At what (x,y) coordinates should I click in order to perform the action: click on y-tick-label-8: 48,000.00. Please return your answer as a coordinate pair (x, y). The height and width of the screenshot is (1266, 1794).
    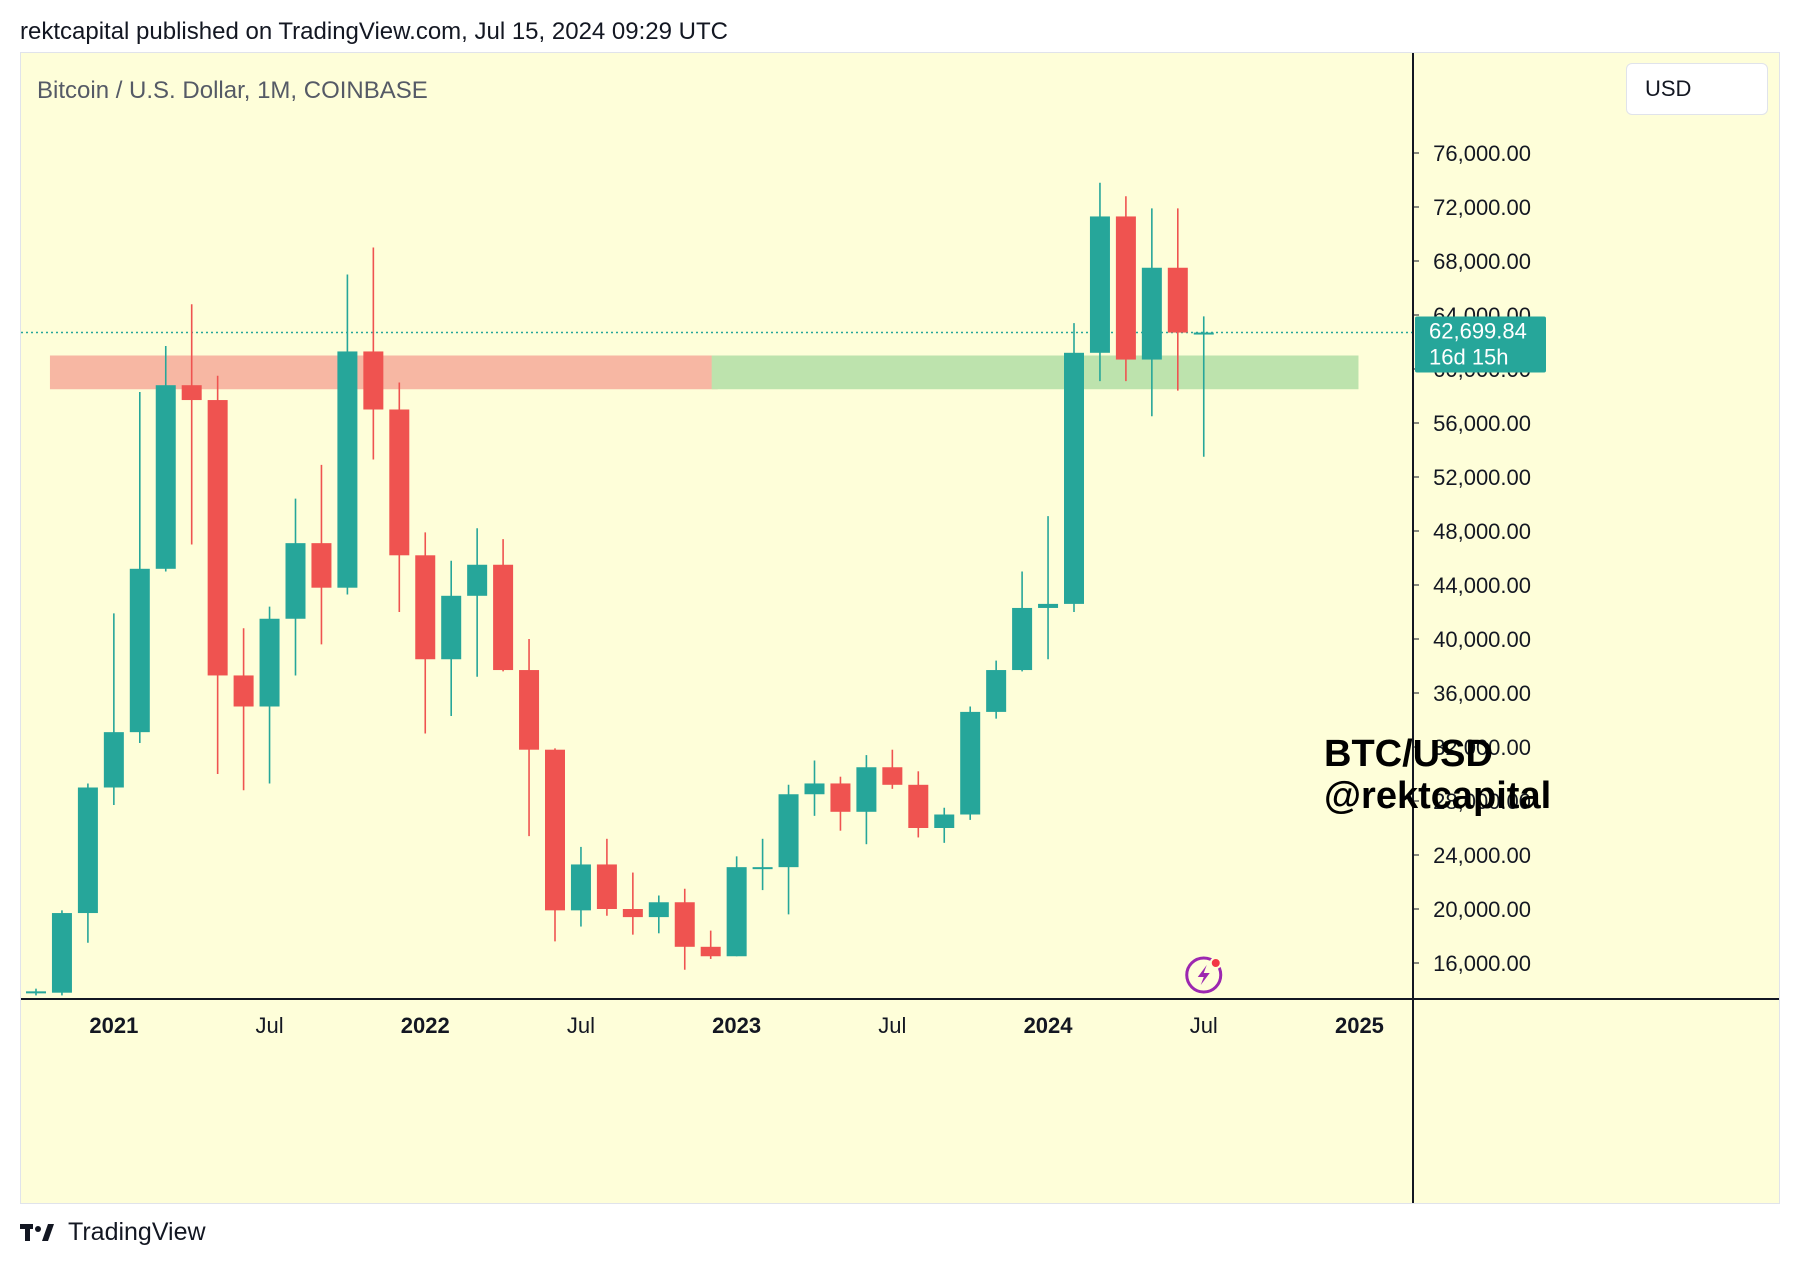
    Looking at the image, I should click on (1482, 531).